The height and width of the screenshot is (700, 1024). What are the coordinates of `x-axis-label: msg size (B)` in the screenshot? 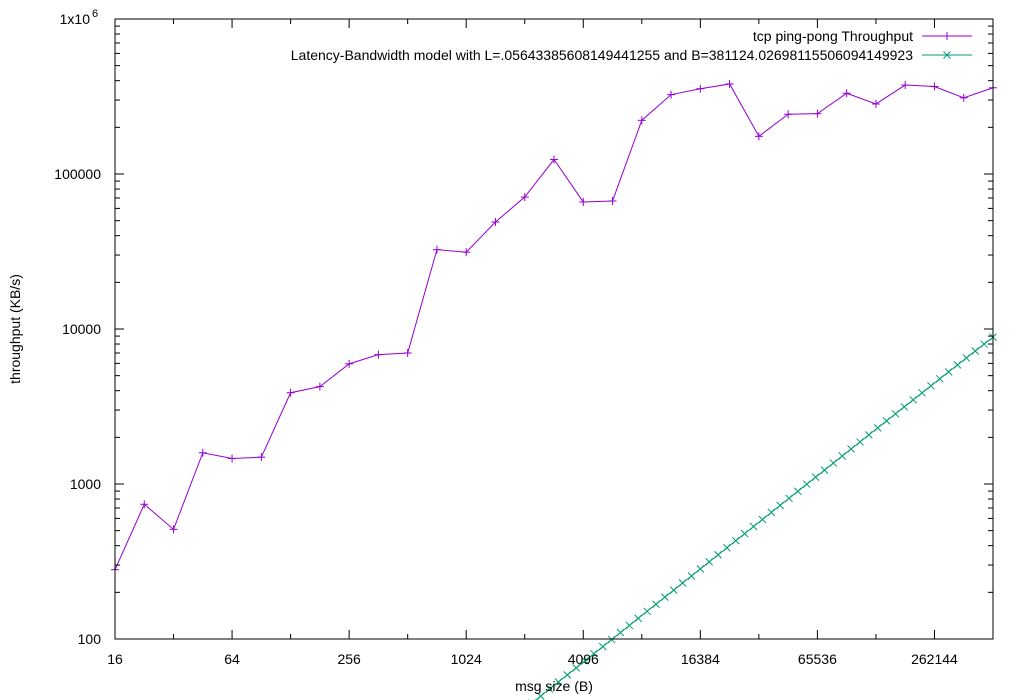 It's located at (554, 686).